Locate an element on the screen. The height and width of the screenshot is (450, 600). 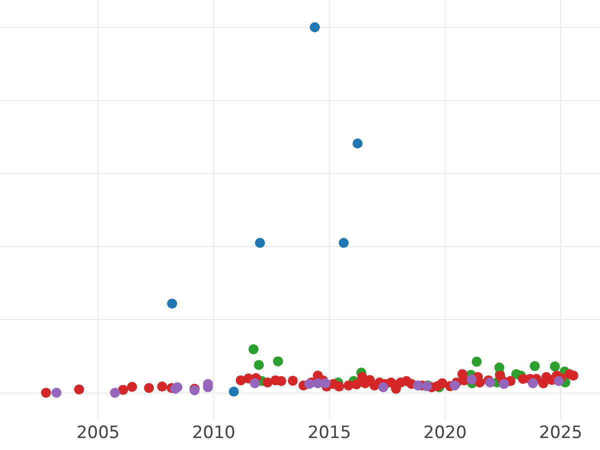
x-tick-label: 2005 is located at coordinates (98, 433).